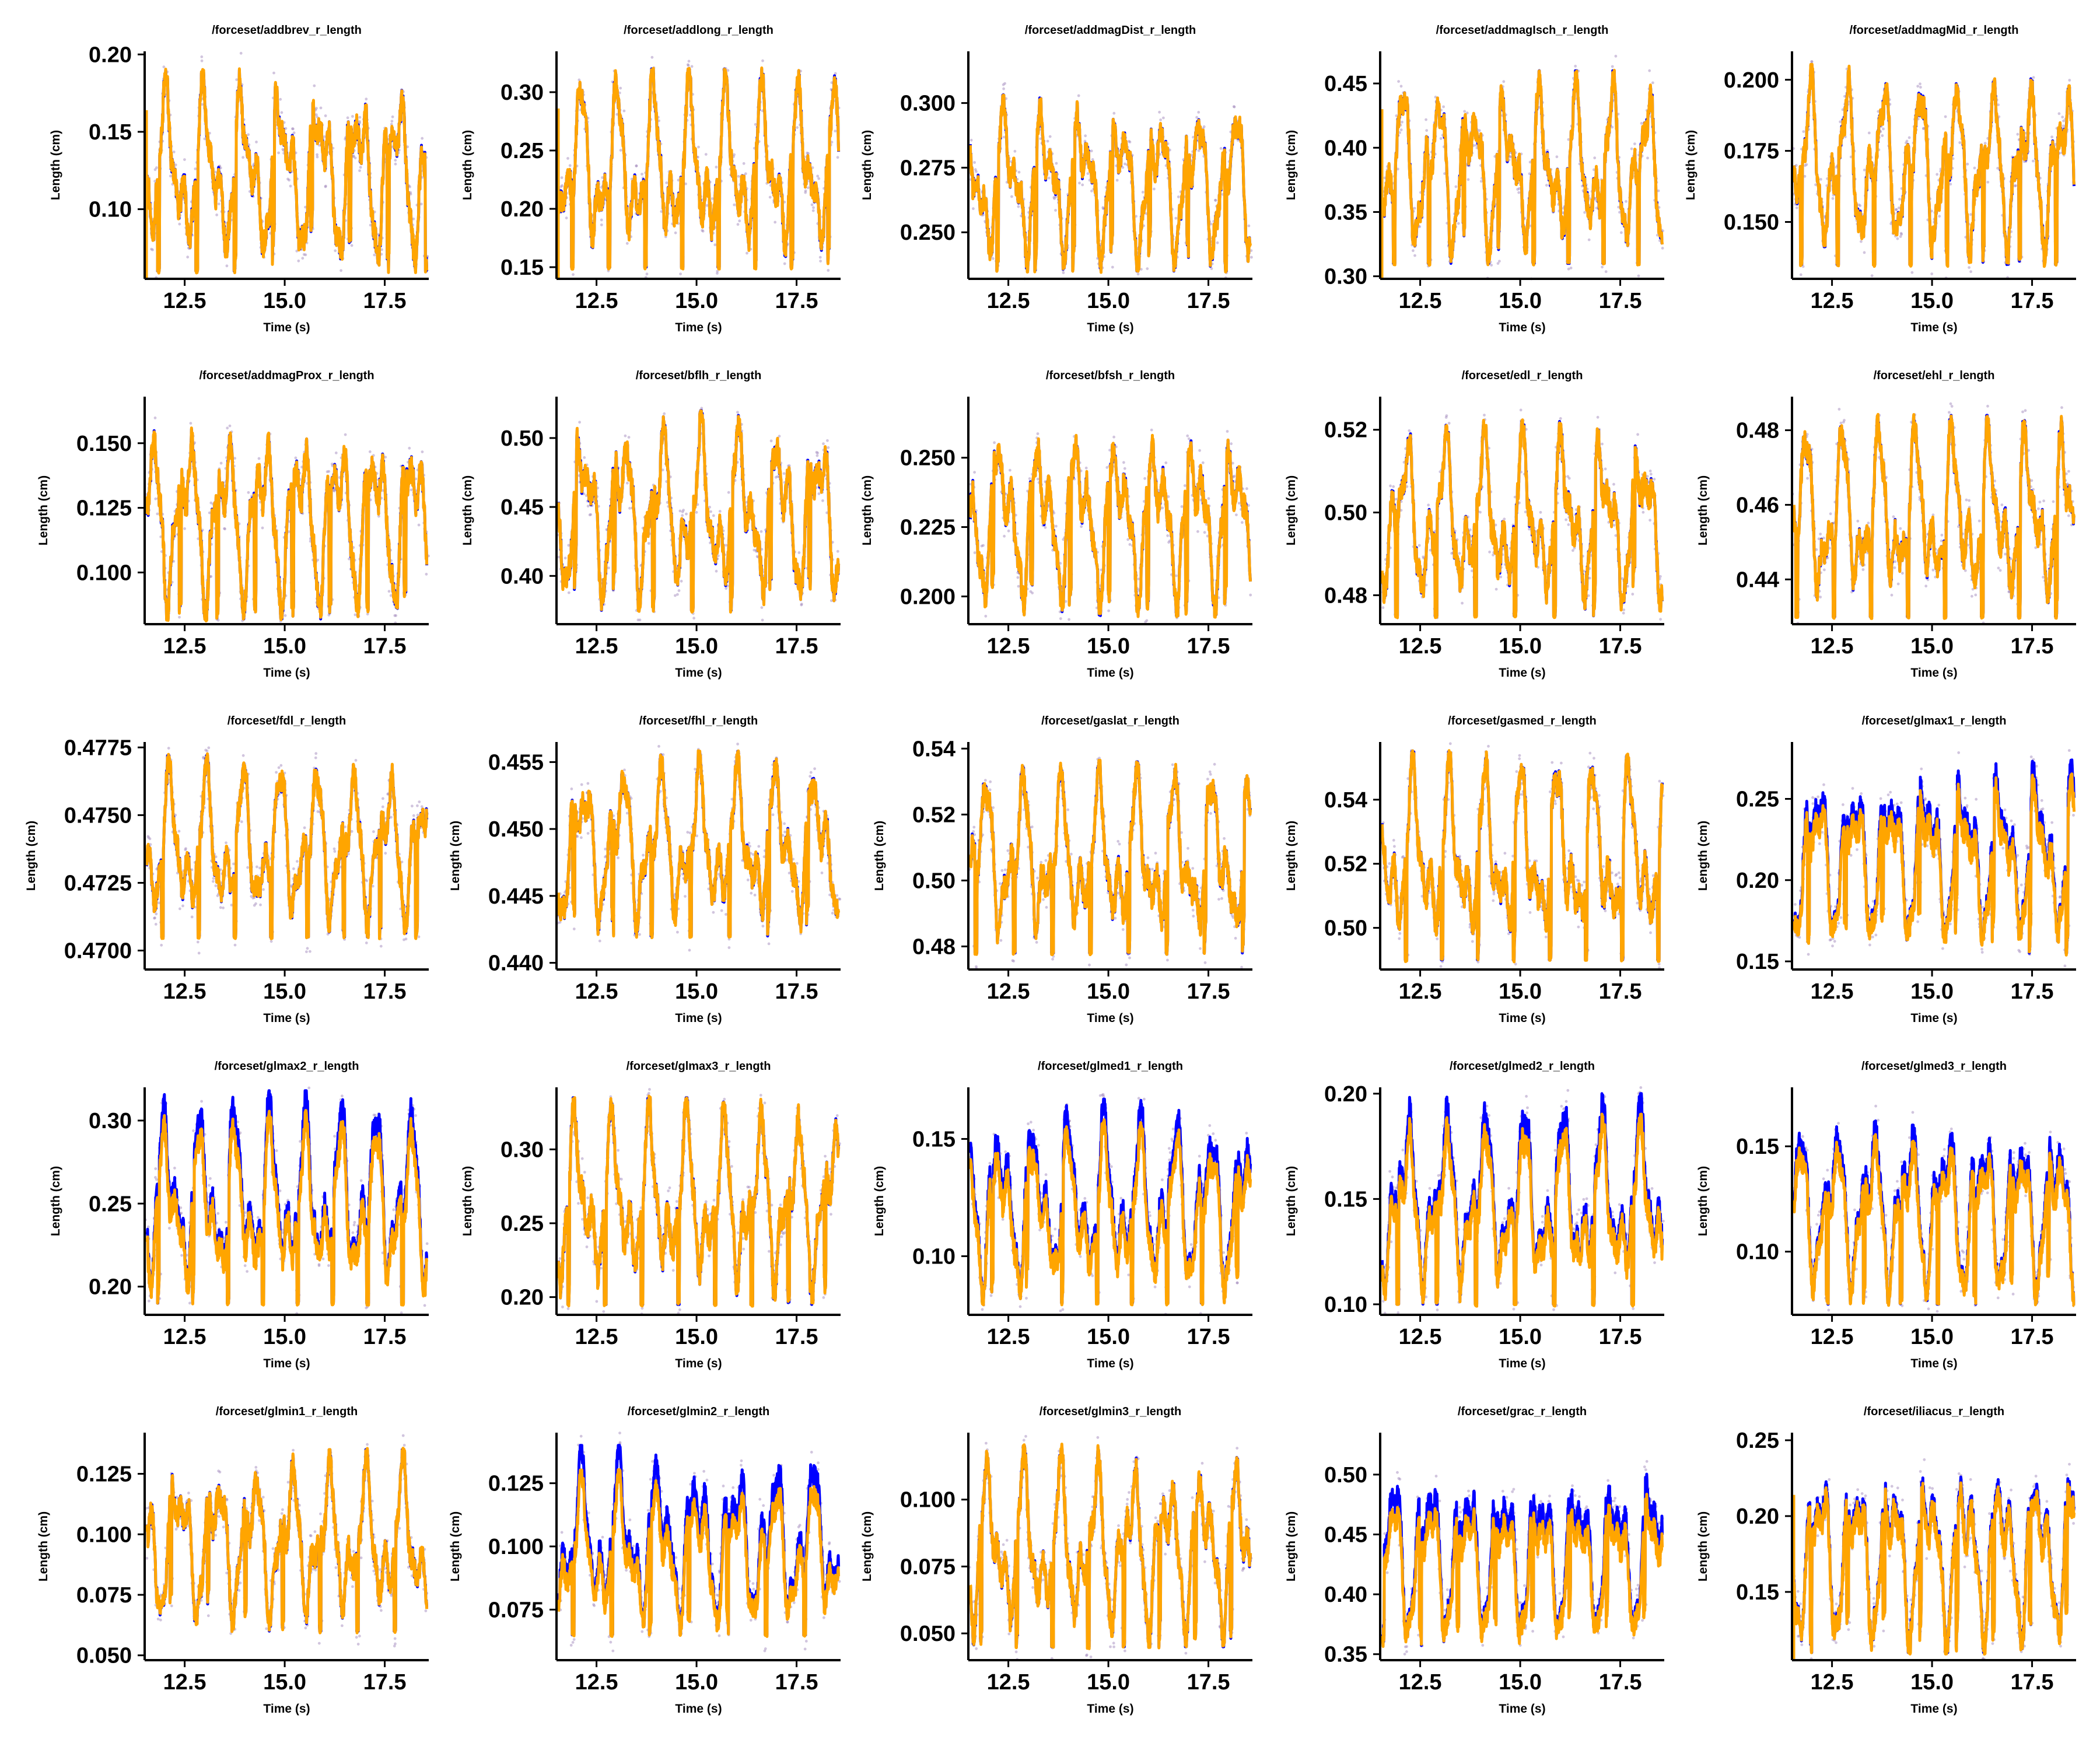  Describe the element at coordinates (110, 55) in the screenshot. I see `y-tick-label: 0.20` at that location.